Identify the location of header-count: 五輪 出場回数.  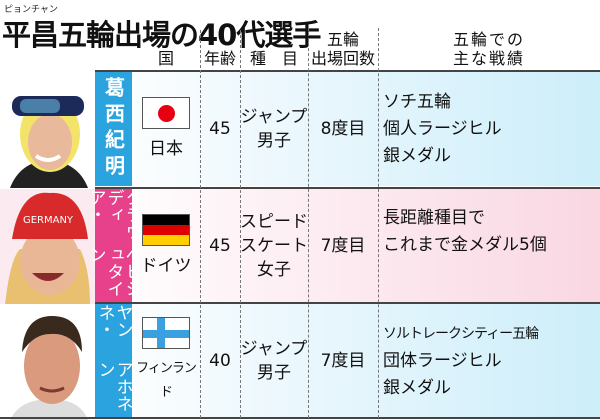
(343, 49).